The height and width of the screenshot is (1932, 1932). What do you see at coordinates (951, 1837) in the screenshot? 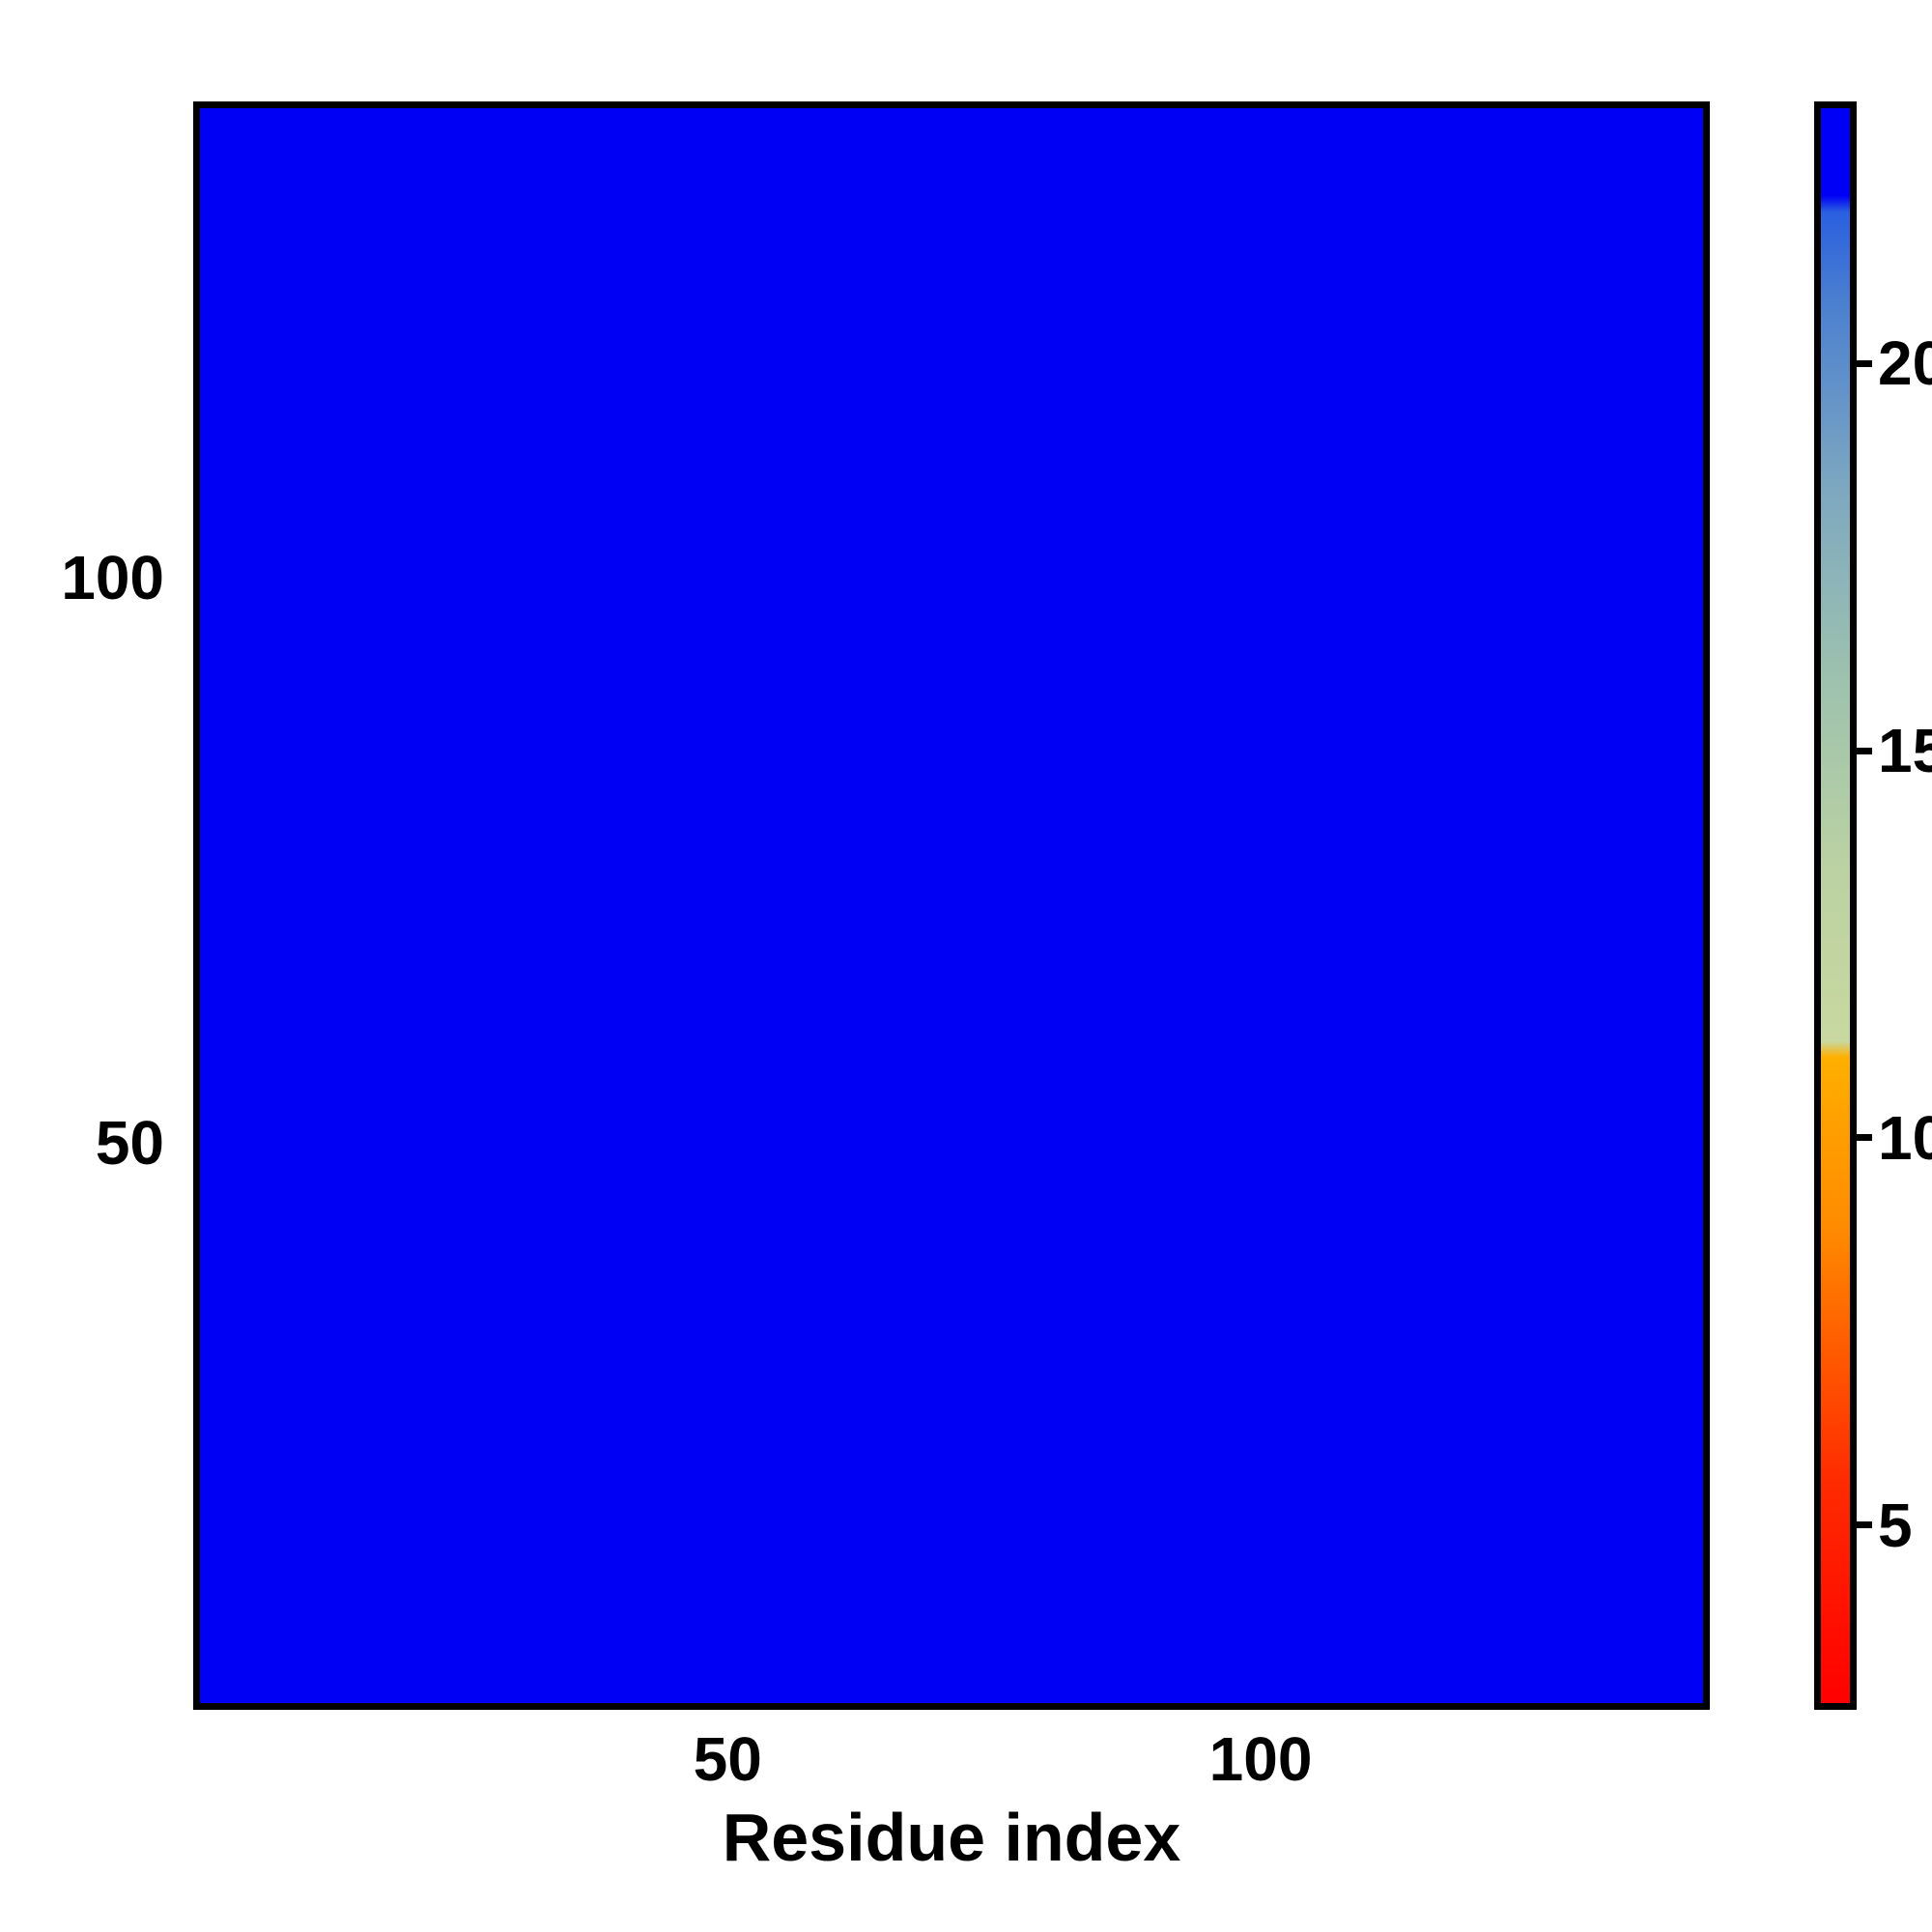
I see `x-axis-title: Residue index` at bounding box center [951, 1837].